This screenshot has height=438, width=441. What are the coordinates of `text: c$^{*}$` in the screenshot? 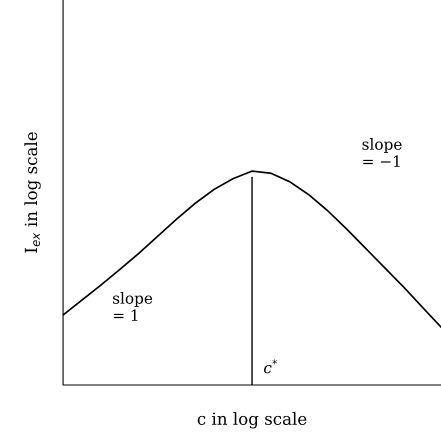 It's located at (271, 366).